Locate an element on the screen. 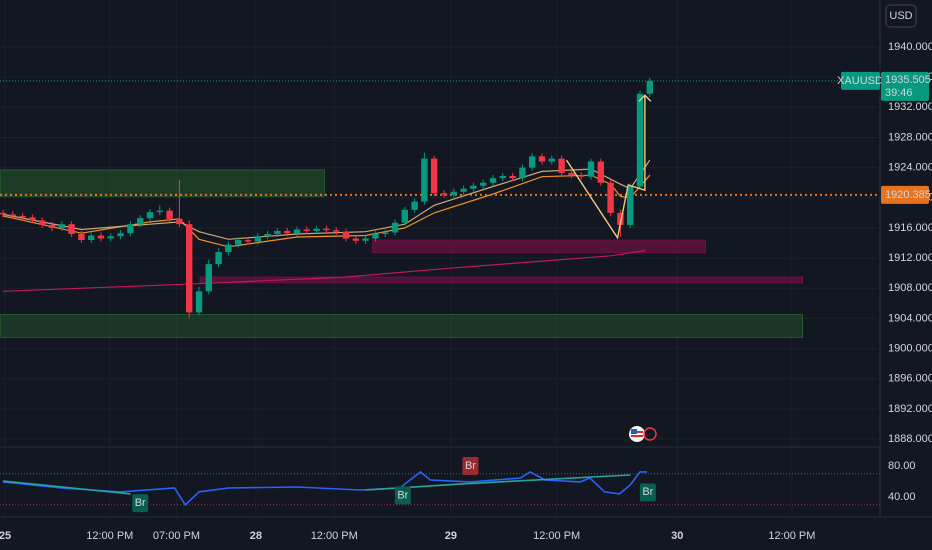 The height and width of the screenshot is (550, 932). currency-box is located at coordinates (901, 16).